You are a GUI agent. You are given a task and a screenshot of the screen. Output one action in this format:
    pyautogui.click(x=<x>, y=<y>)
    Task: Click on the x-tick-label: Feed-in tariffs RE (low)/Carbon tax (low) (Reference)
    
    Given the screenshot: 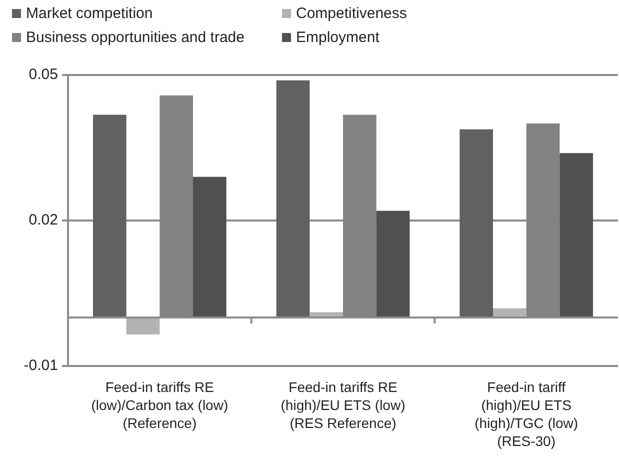 What is the action you would take?
    pyautogui.click(x=159, y=405)
    